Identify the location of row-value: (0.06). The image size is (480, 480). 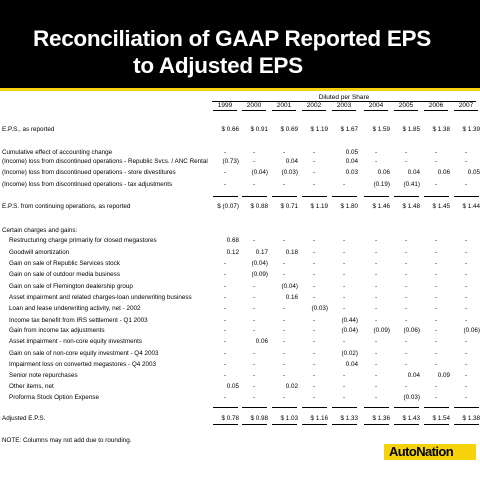
(471, 330).